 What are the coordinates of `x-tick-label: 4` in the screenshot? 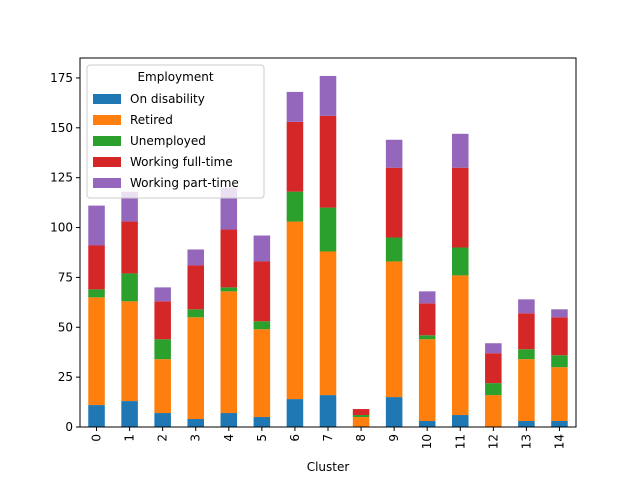 It's located at (229, 438).